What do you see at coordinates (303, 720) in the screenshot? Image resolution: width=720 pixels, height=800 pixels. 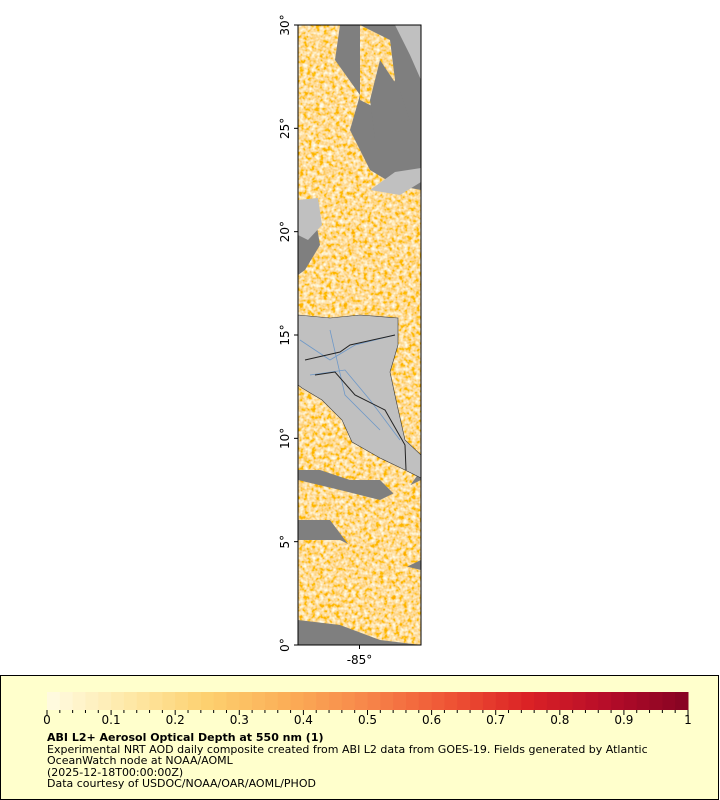 I see `colorbar-tick-label: 0.4` at bounding box center [303, 720].